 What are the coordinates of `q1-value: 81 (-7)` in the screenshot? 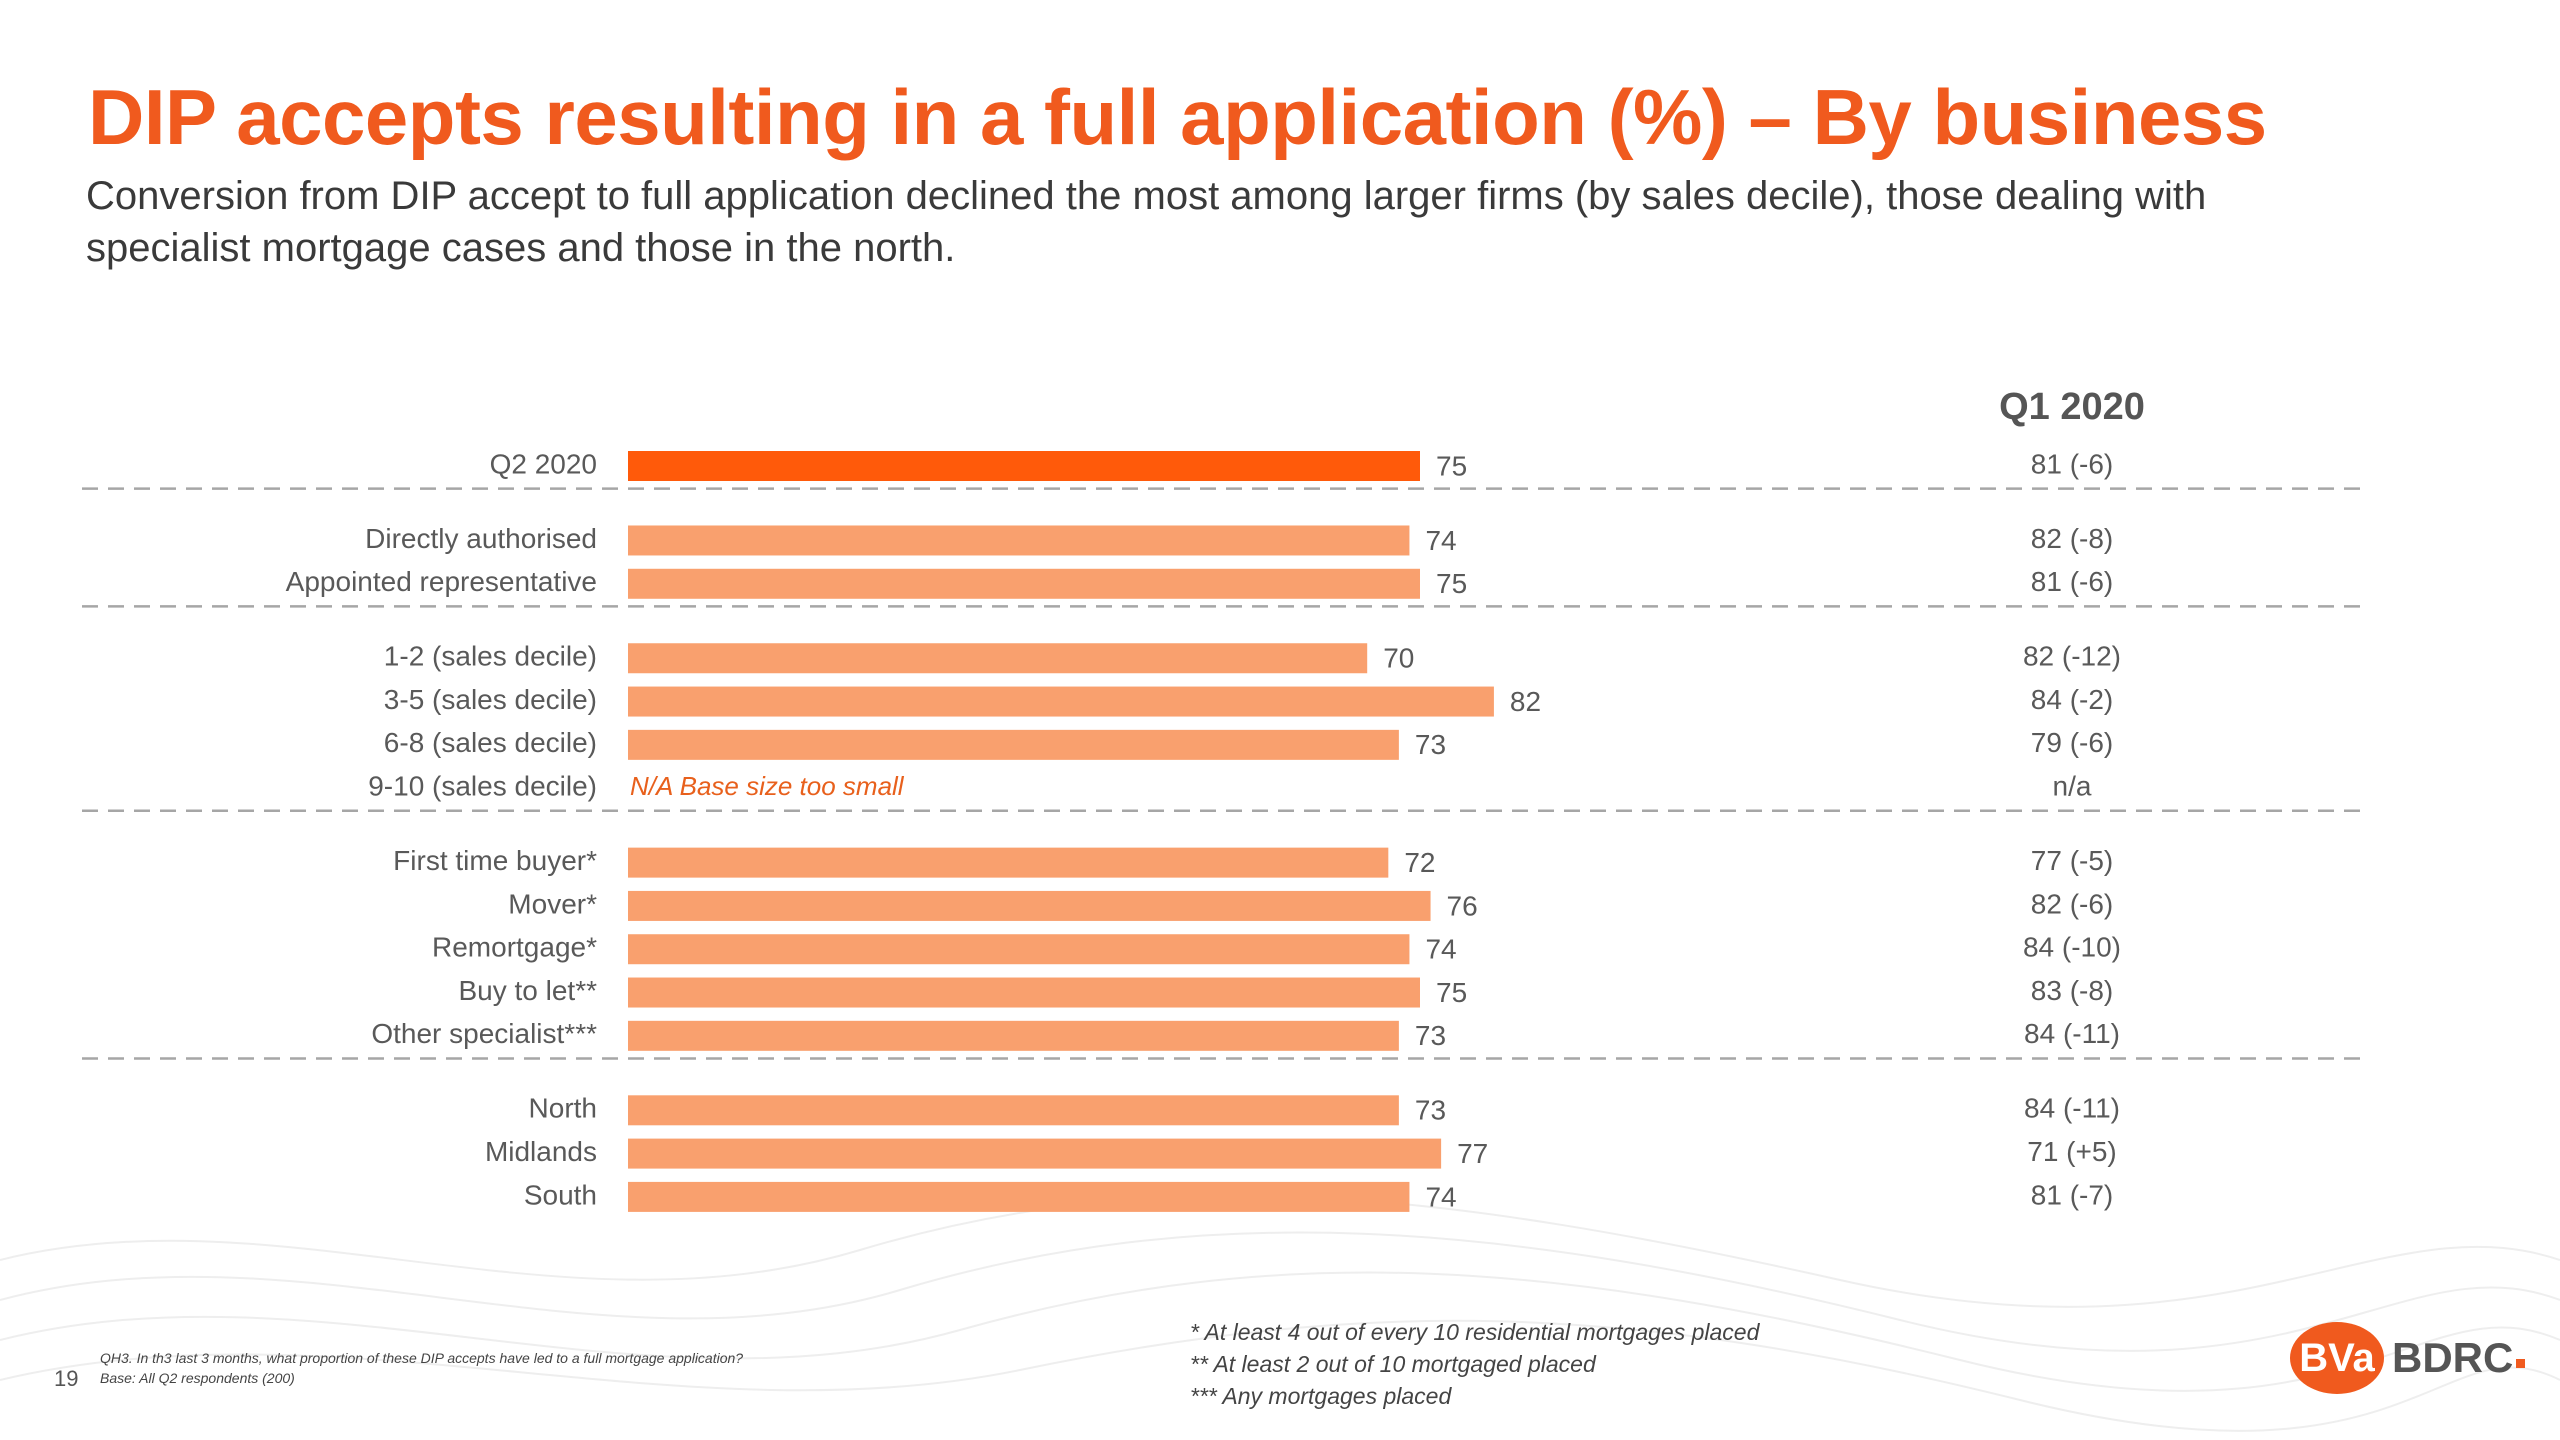 It's located at (2072, 1194).